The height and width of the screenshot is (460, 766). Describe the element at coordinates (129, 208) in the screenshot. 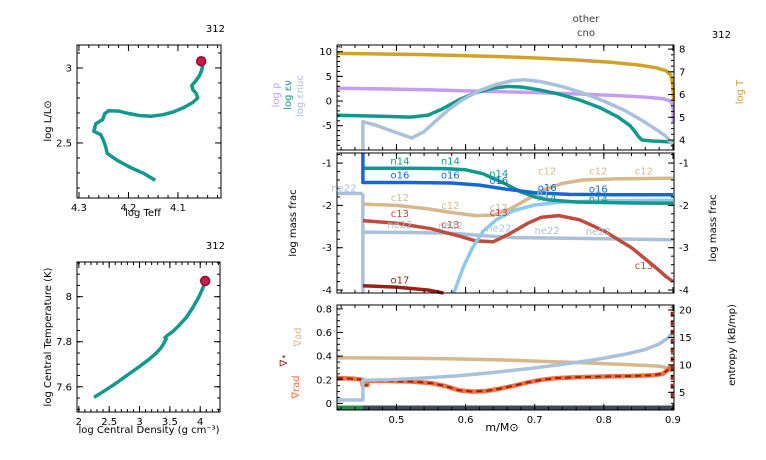

I see `x-tick-label: 4.2` at that location.